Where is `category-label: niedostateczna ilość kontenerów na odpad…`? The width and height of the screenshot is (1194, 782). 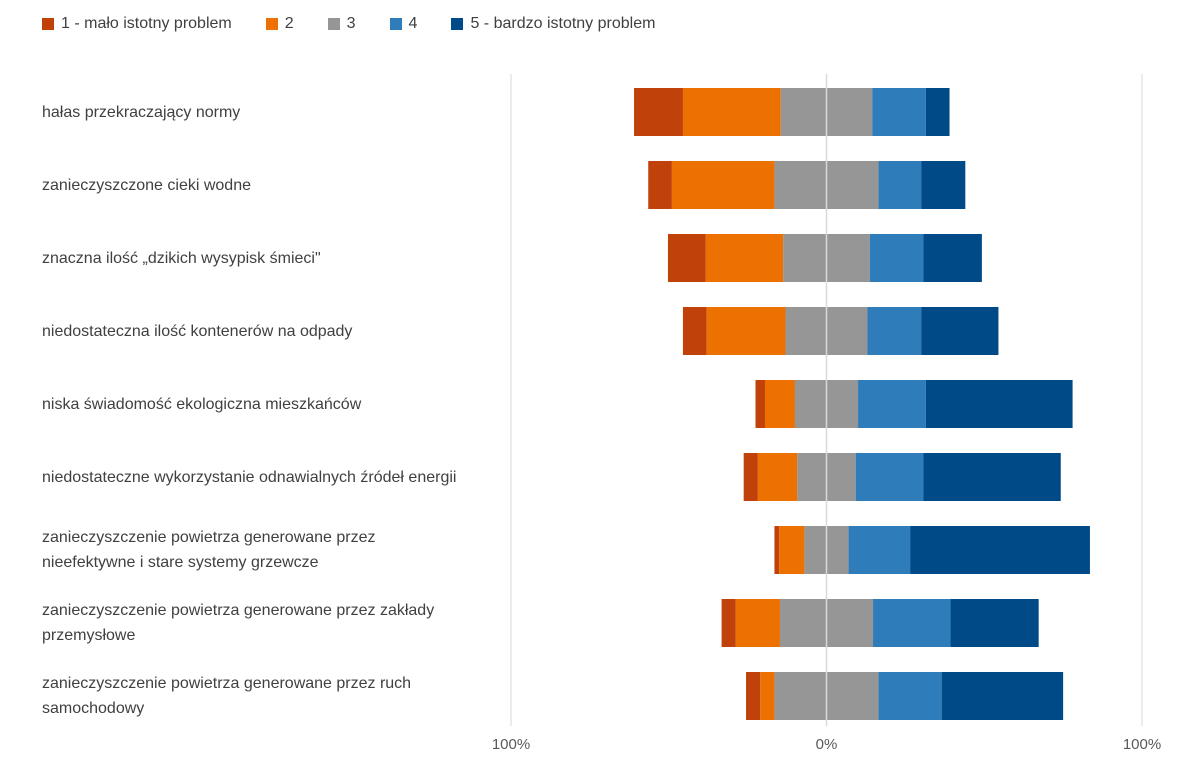 category-label: niedostateczna ilość kontenerów na odpad… is located at coordinates (197, 331).